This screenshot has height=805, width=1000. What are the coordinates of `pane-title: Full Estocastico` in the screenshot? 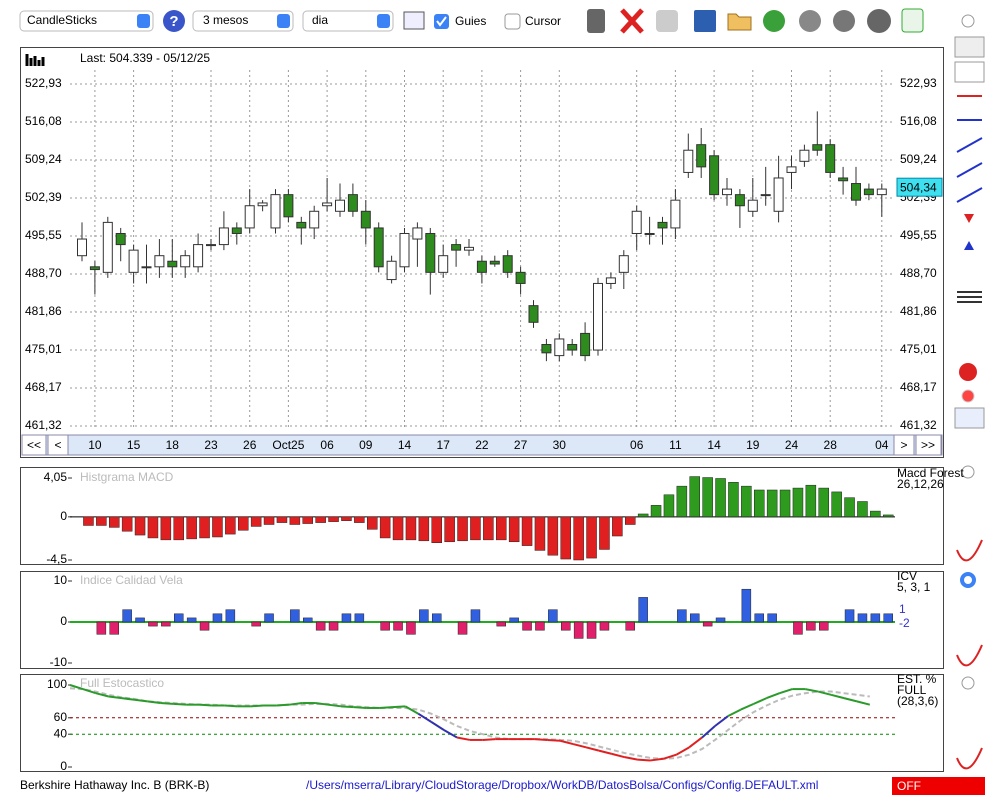 It's located at (122, 683).